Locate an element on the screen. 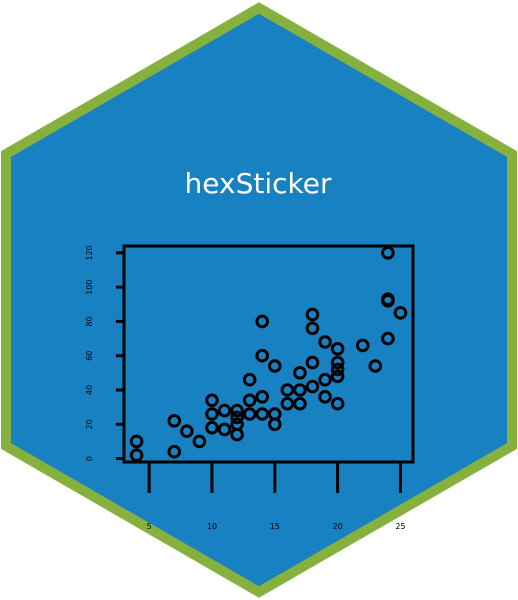  x-tick-label: 25 is located at coordinates (400, 526).